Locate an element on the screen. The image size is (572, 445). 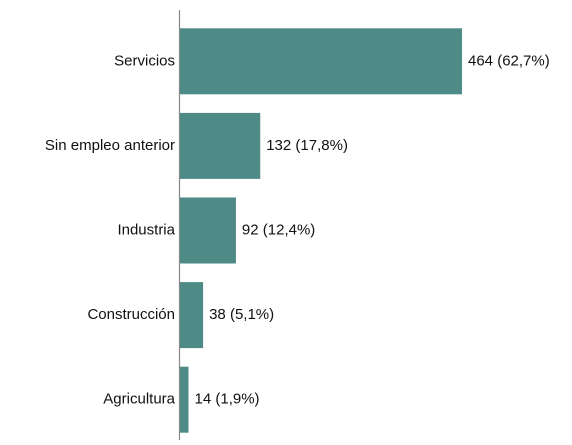
category-label: Construcción is located at coordinates (131, 314).